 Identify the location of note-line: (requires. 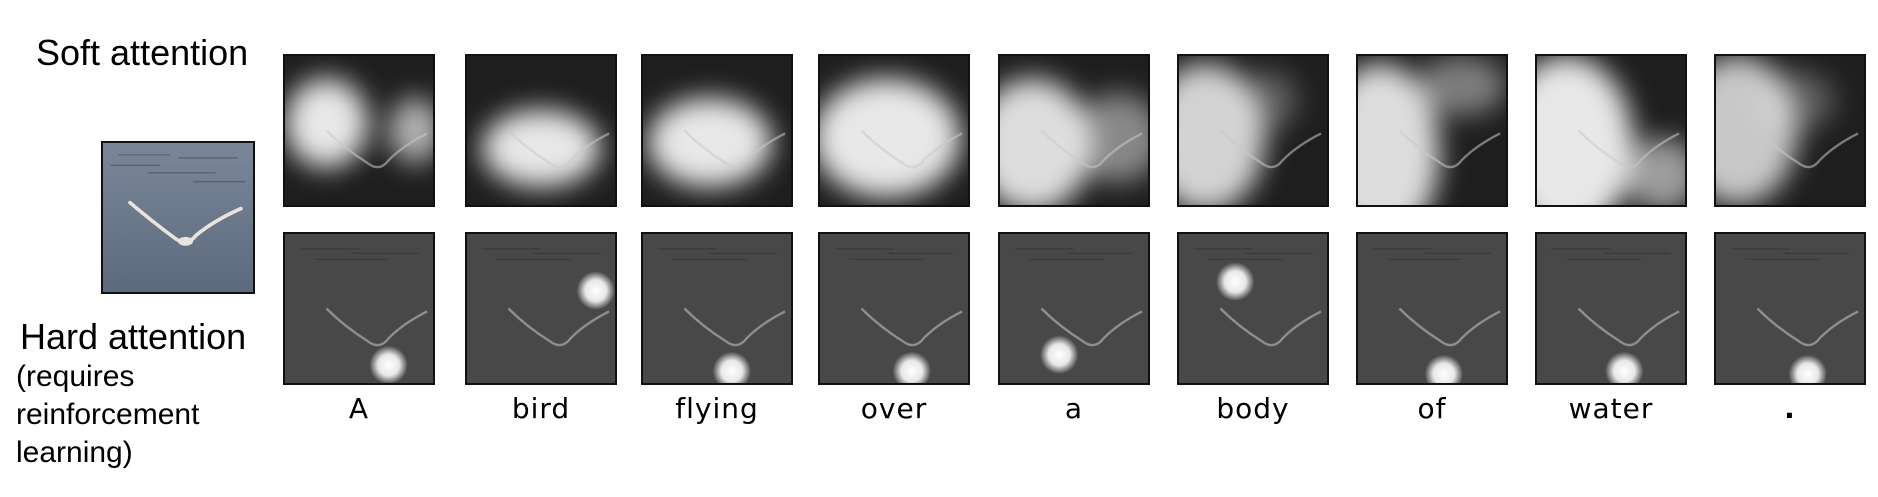
(75, 376).